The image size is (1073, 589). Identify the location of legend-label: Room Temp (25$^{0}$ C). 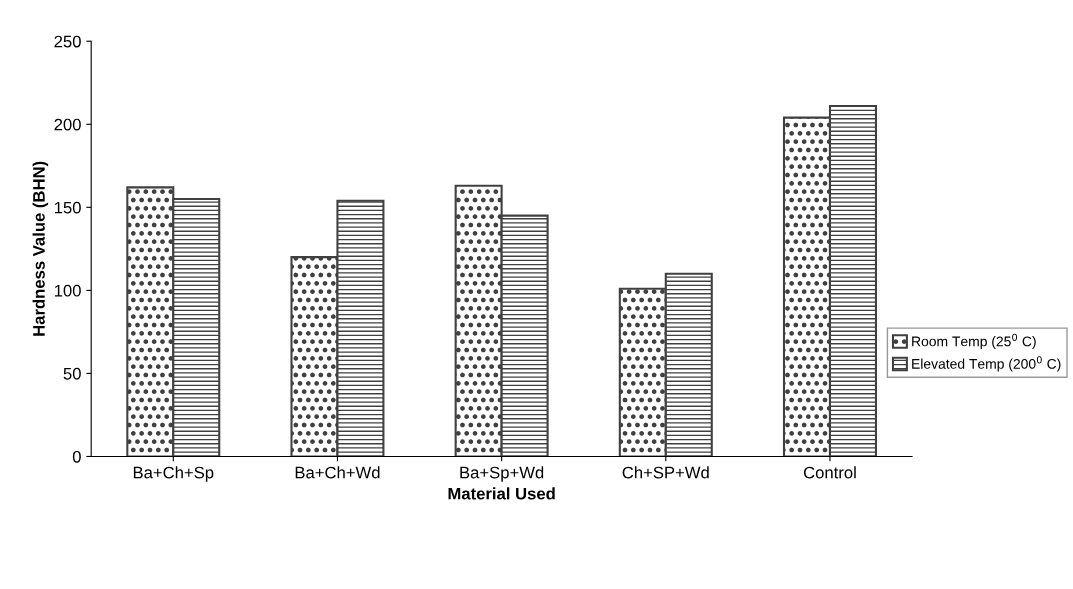
(974, 341).